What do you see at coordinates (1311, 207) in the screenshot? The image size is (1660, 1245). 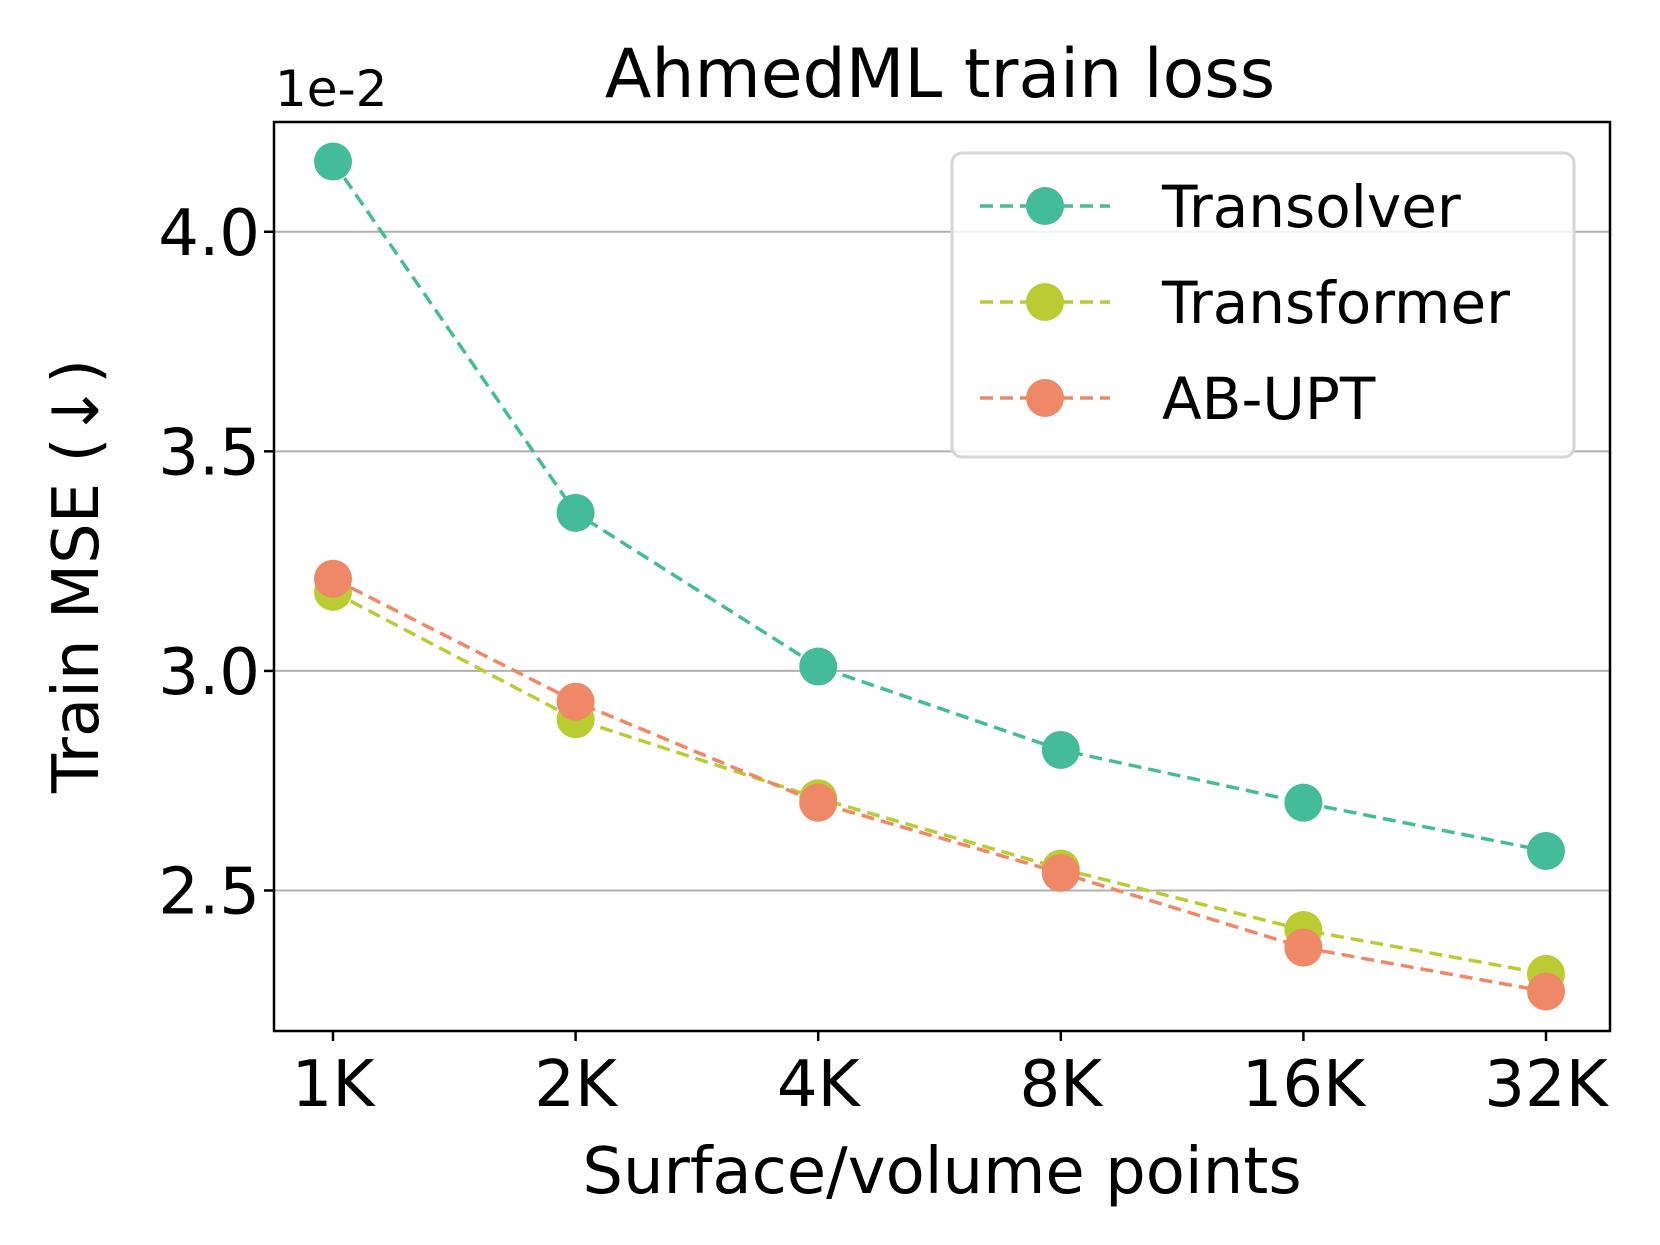 I see `legend-label-transolver: Transolver` at bounding box center [1311, 207].